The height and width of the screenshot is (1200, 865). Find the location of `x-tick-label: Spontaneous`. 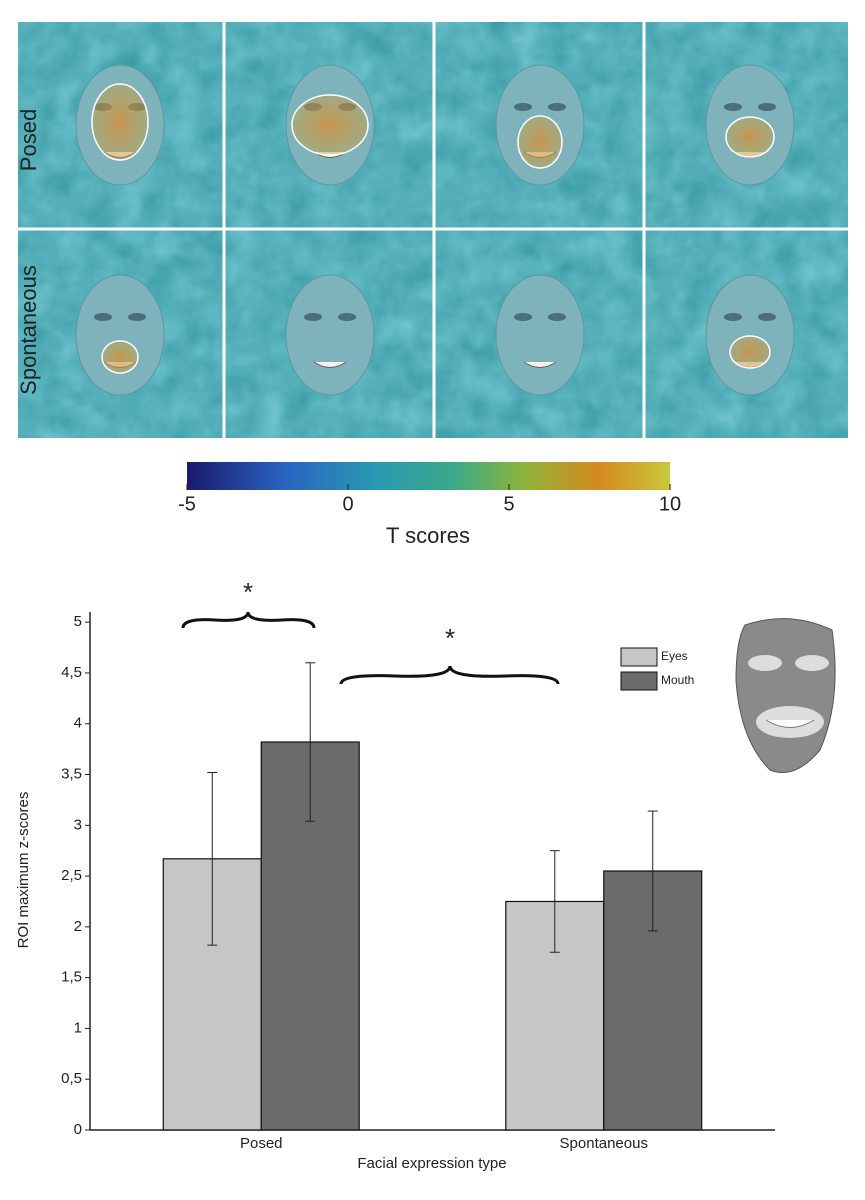

x-tick-label: Spontaneous is located at coordinates (604, 1143).